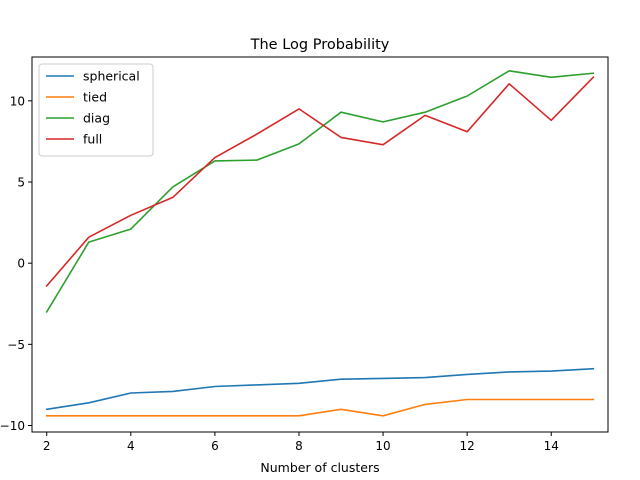 This screenshot has height=480, width=640. I want to click on legend-box, so click(96, 110).